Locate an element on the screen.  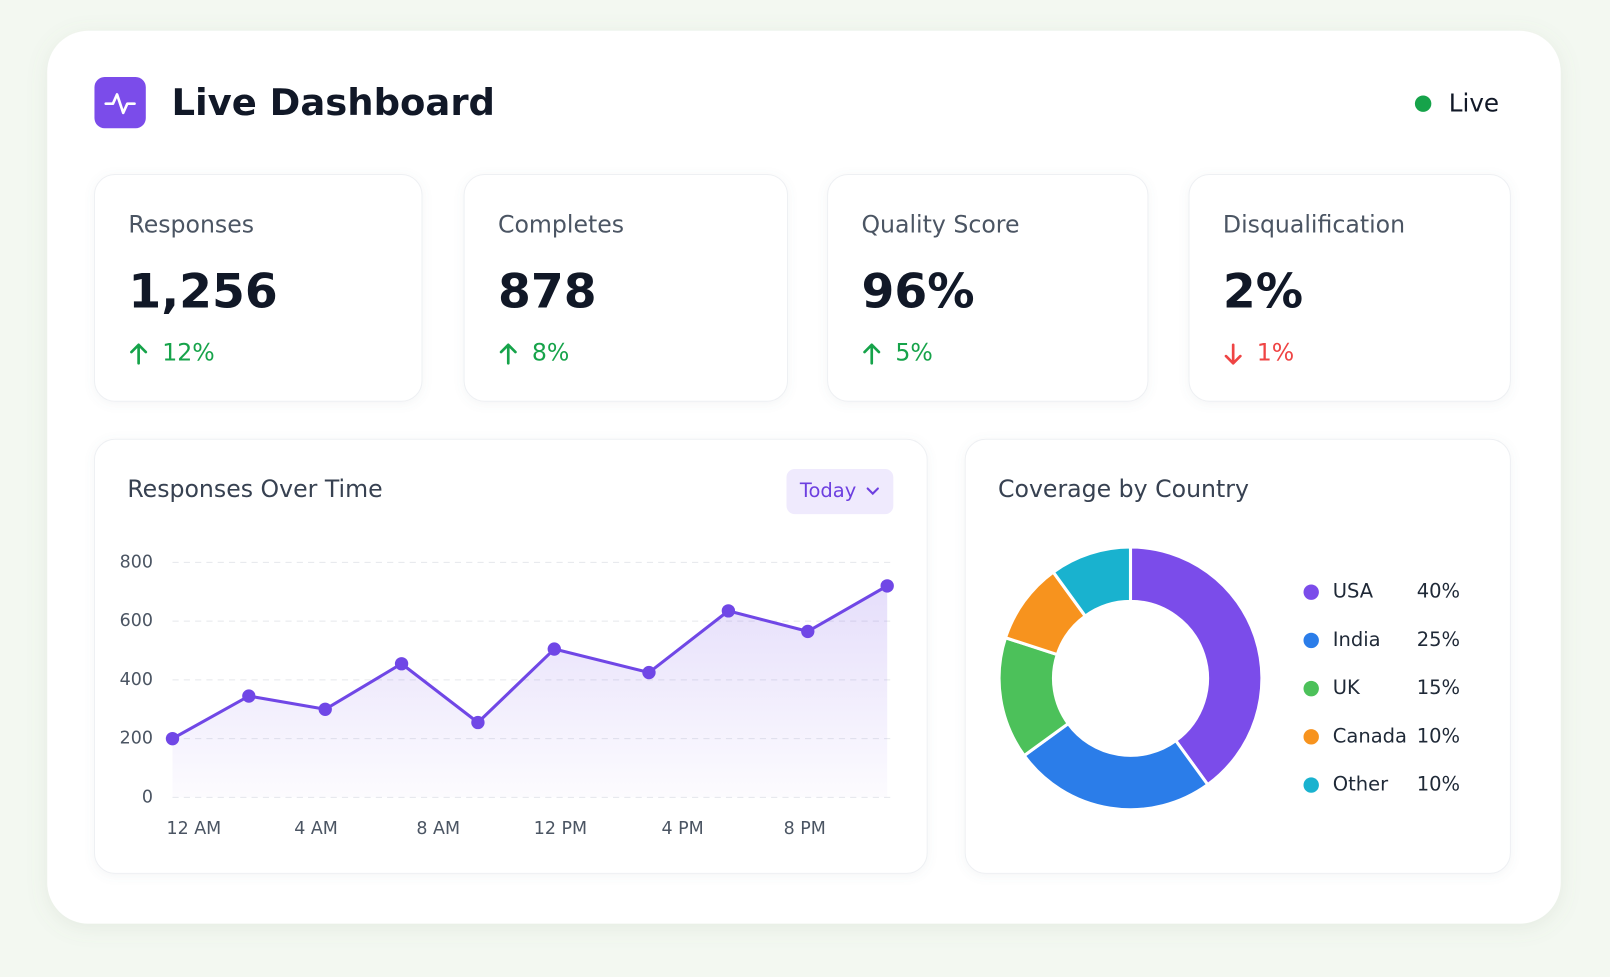
x-tick-label: 8 AM is located at coordinates (438, 829).